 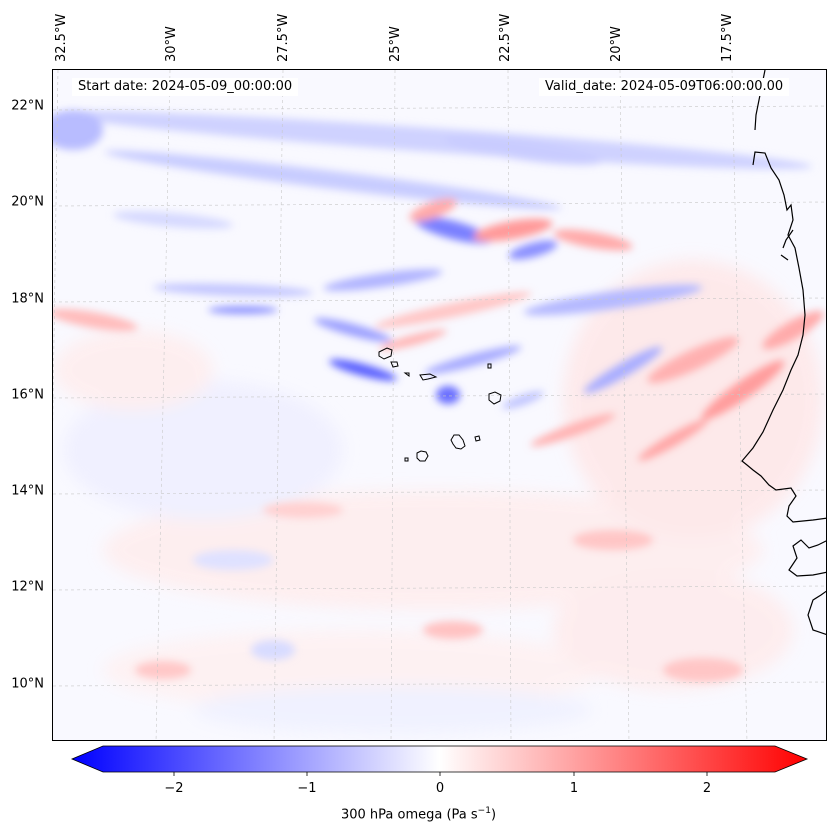 I want to click on colorbar-tick-1: 1, so click(x=574, y=788).